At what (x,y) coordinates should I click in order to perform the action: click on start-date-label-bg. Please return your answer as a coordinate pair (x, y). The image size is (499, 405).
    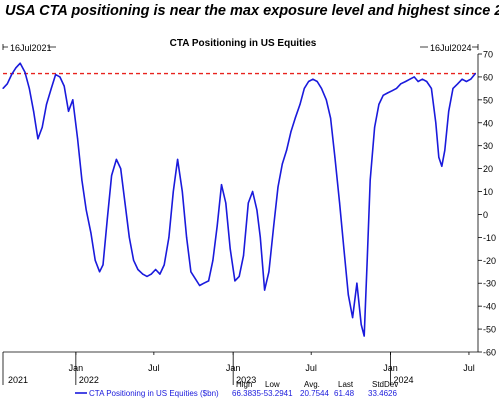
    Looking at the image, I should click on (28, 47).